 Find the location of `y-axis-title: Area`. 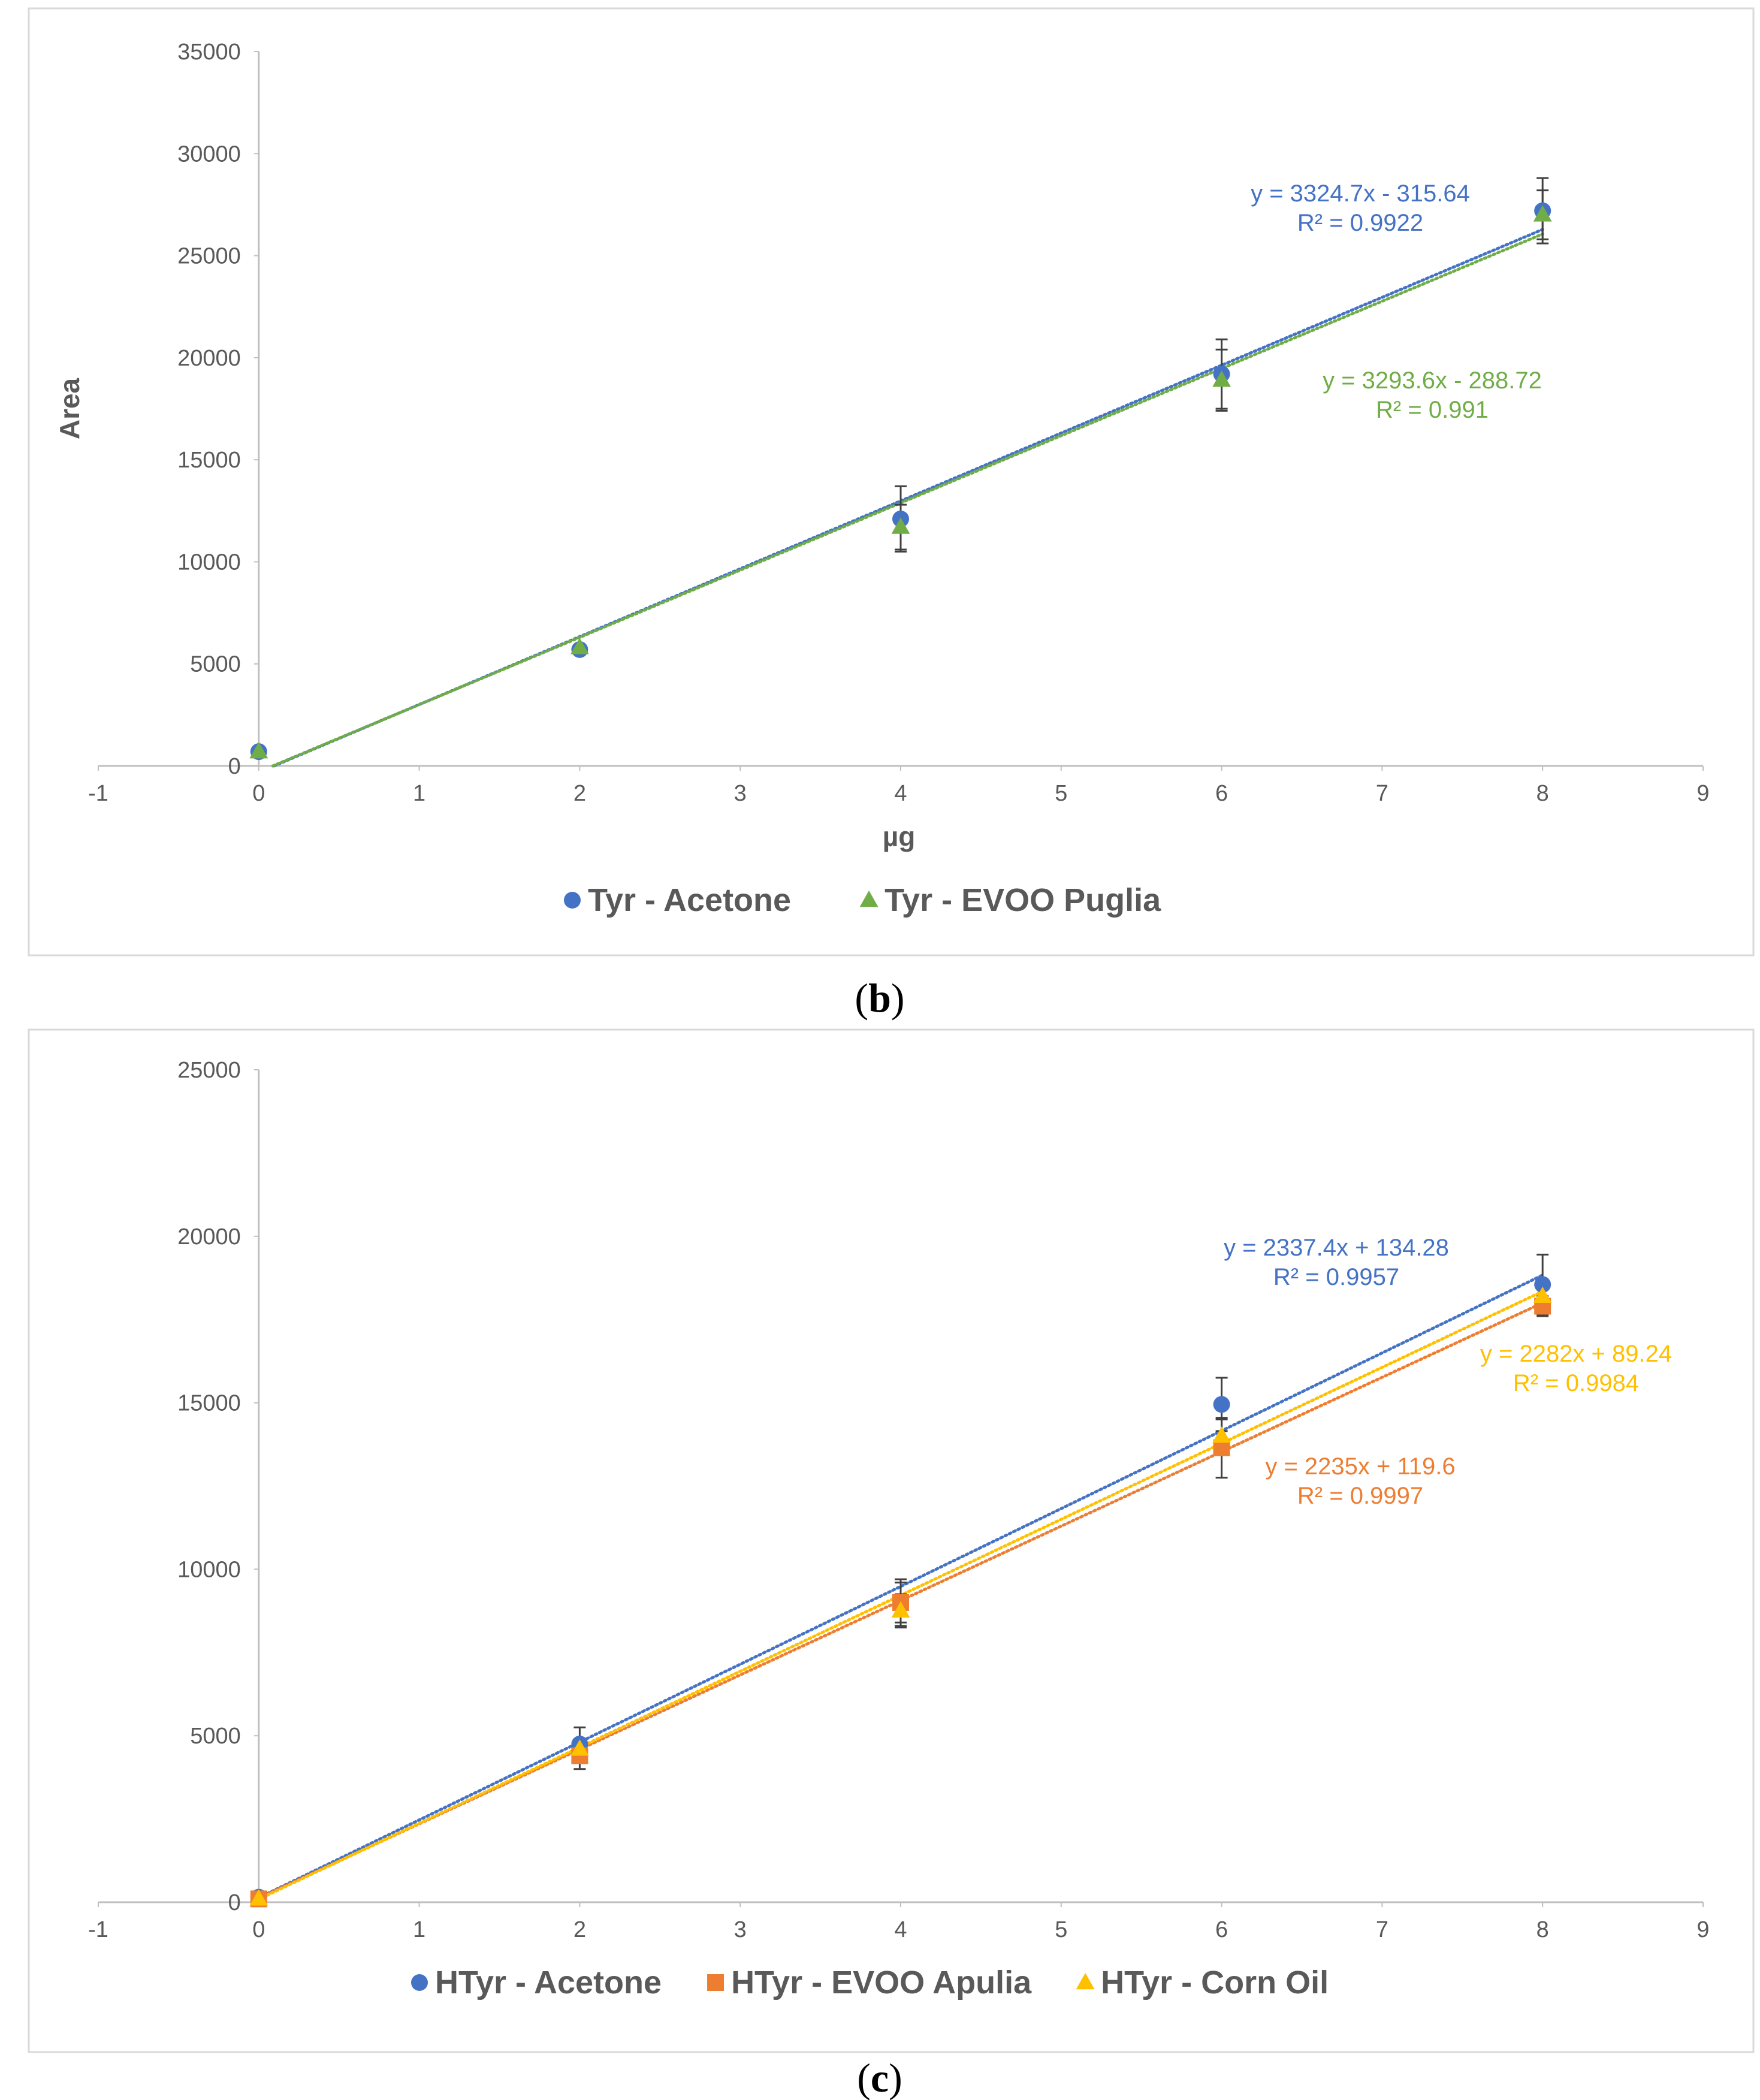

y-axis-title: Area is located at coordinates (69, 408).